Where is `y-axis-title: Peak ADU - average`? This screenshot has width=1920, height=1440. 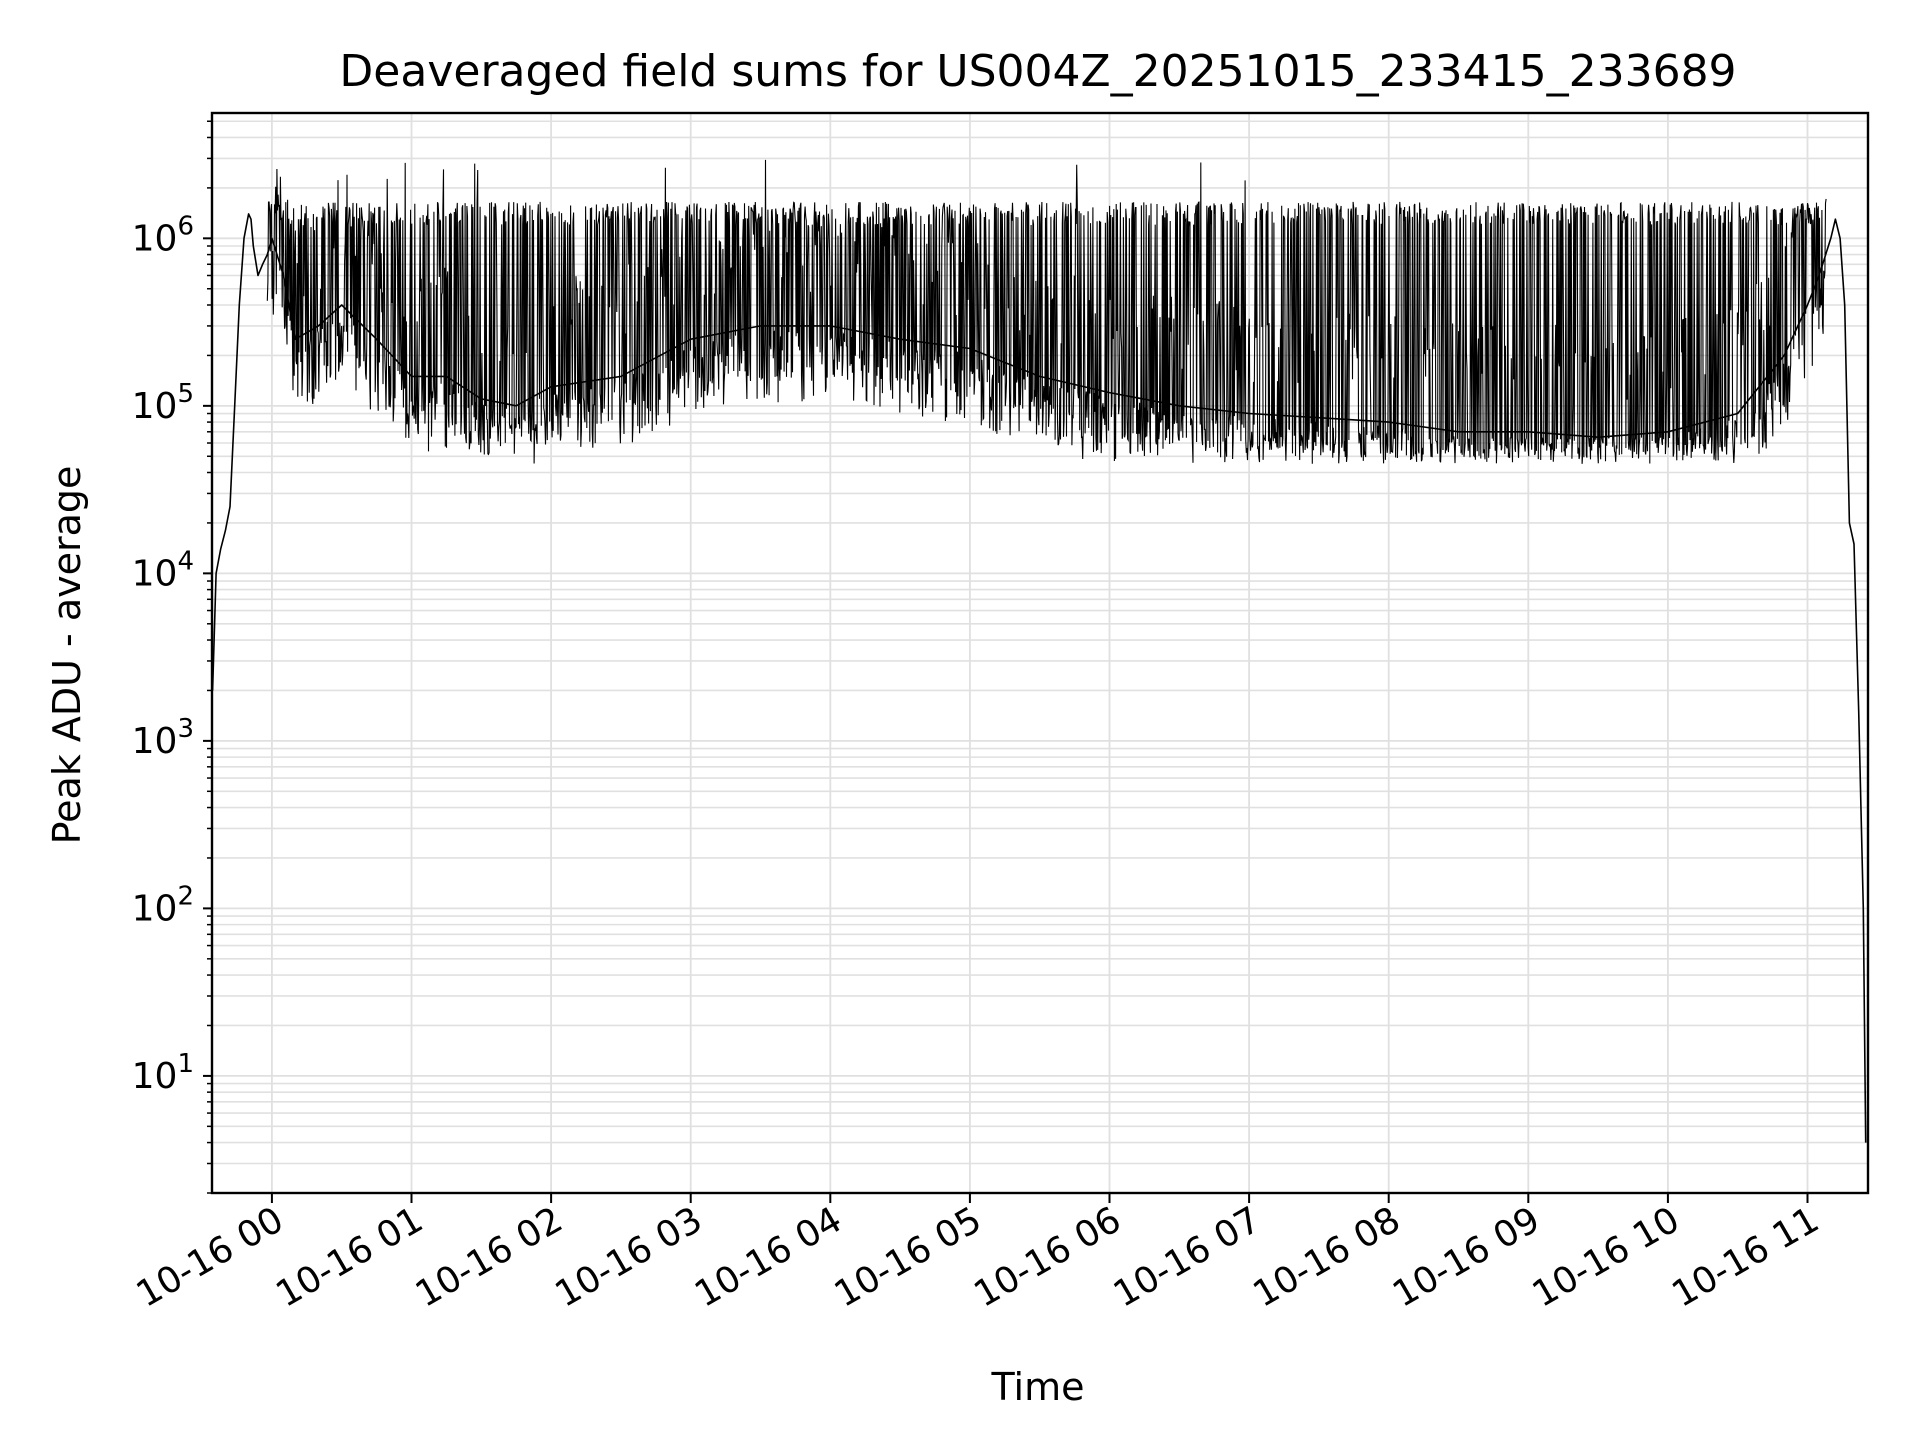 y-axis-title: Peak ADU - average is located at coordinates (67, 655).